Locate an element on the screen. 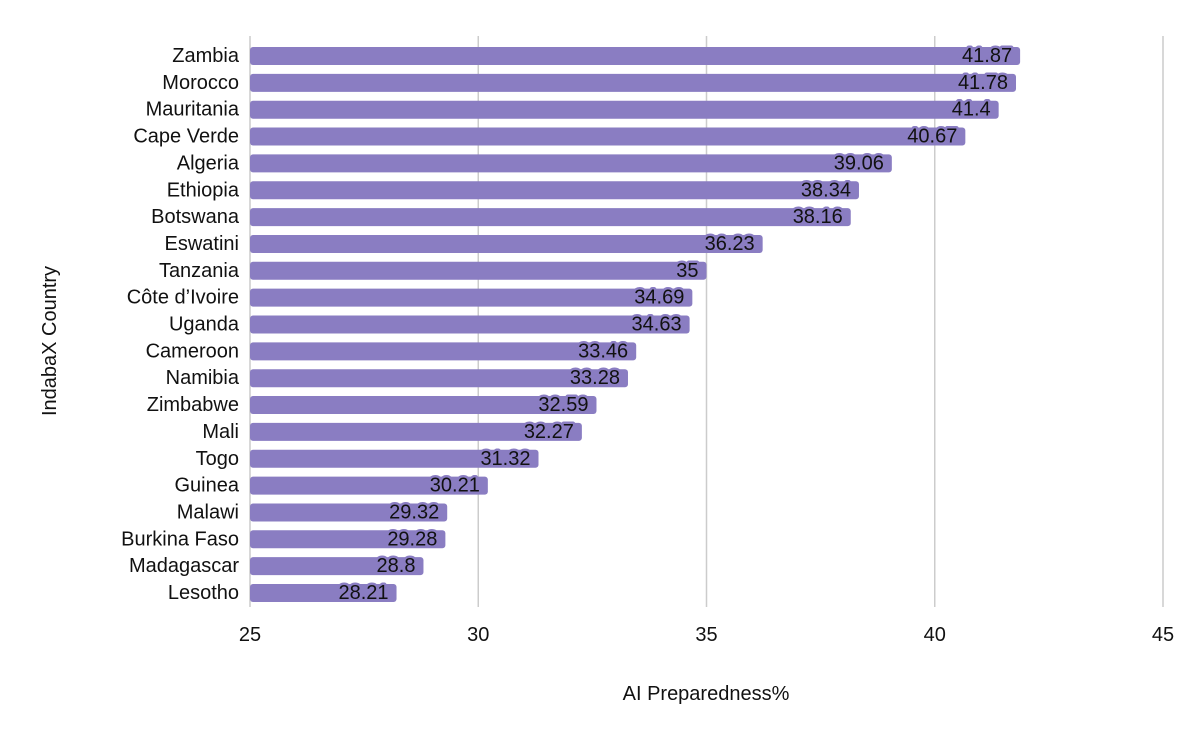  data-label: 28.8 is located at coordinates (396, 566).